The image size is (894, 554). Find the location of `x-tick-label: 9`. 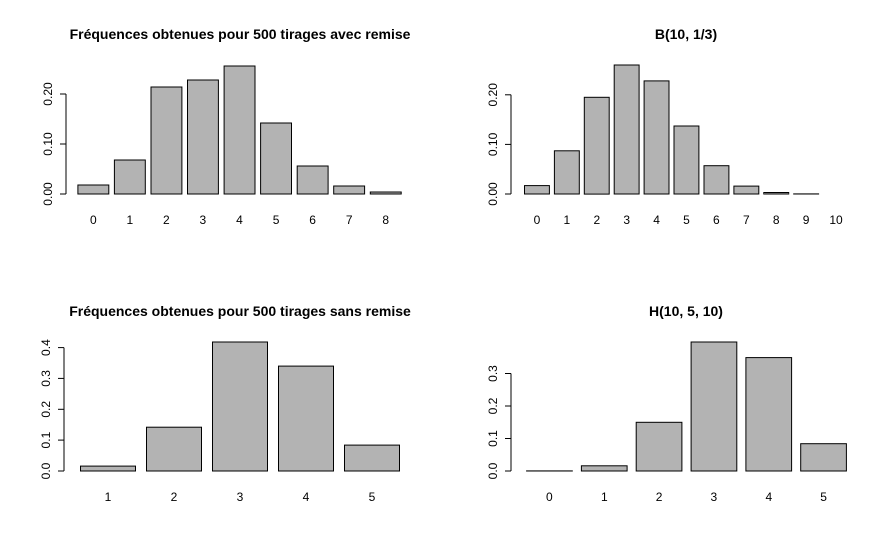

x-tick-label: 9 is located at coordinates (806, 220).